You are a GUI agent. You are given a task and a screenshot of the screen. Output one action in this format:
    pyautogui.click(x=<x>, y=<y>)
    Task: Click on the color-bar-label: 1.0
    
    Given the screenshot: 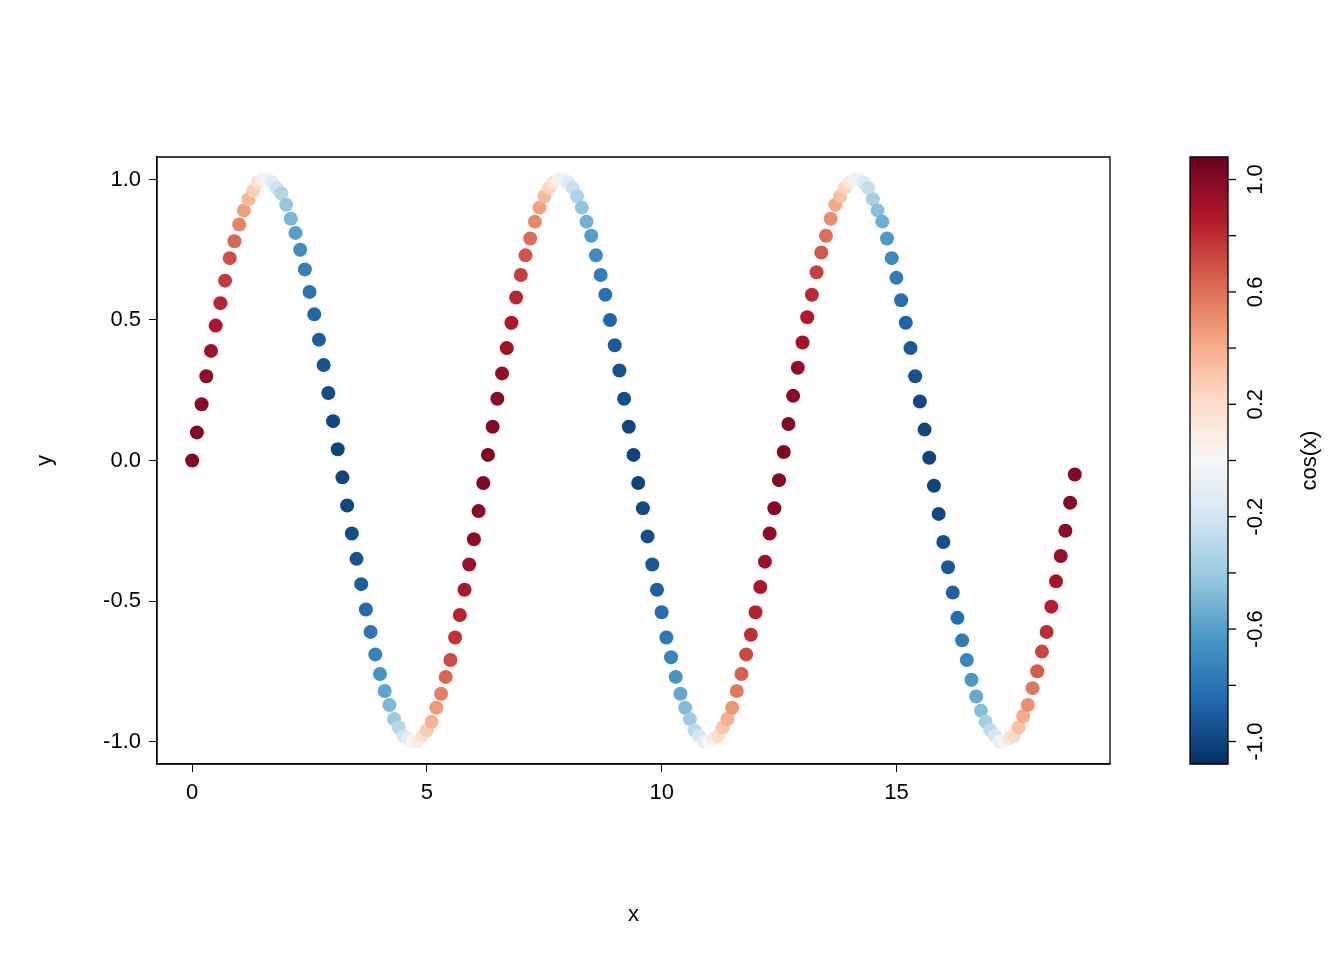 What is the action you would take?
    pyautogui.click(x=1255, y=179)
    